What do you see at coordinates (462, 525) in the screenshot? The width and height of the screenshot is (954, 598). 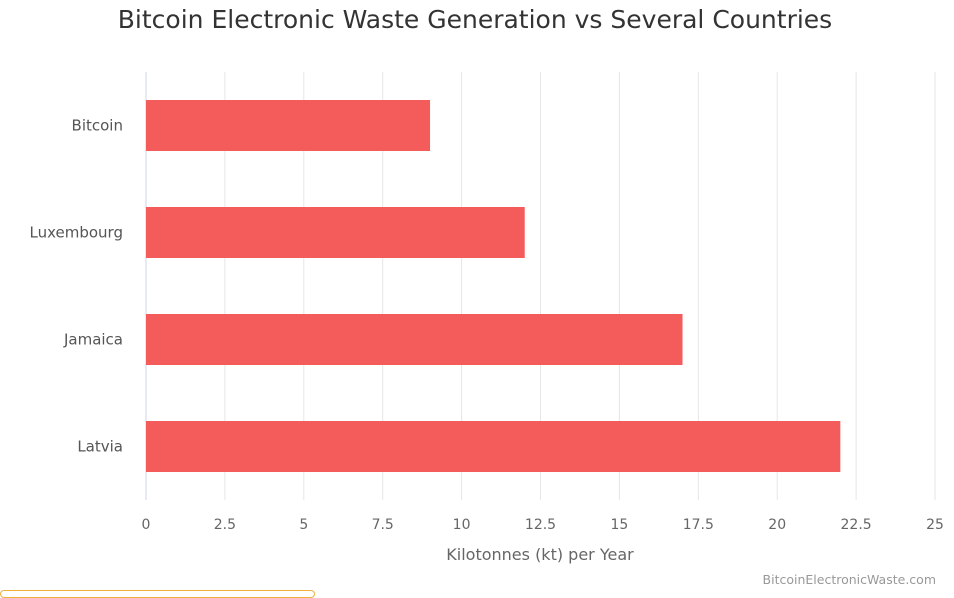 I see `x-tick-label: 10` at bounding box center [462, 525].